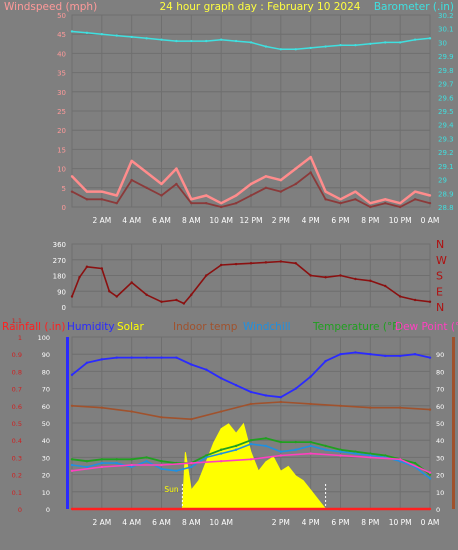 This screenshot has height=550, width=458. I want to click on time-tick-label: 6 AM, so click(161, 220).